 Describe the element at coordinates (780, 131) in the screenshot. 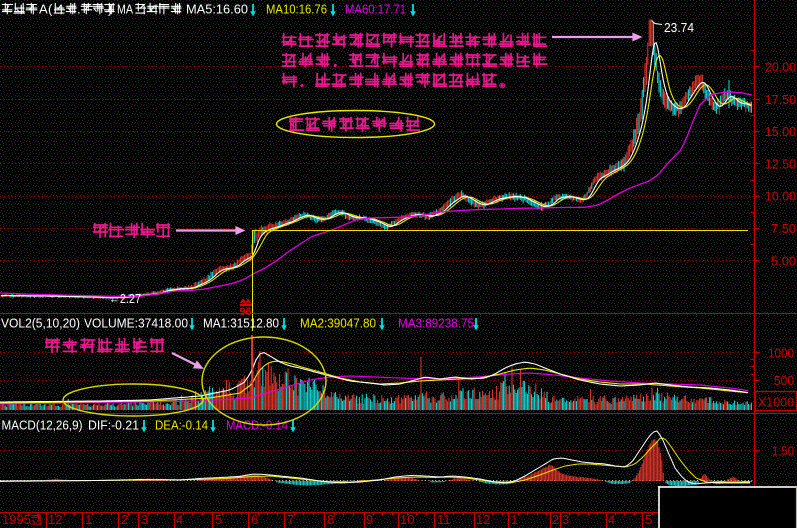

I see `svg-text: 15.00` at that location.